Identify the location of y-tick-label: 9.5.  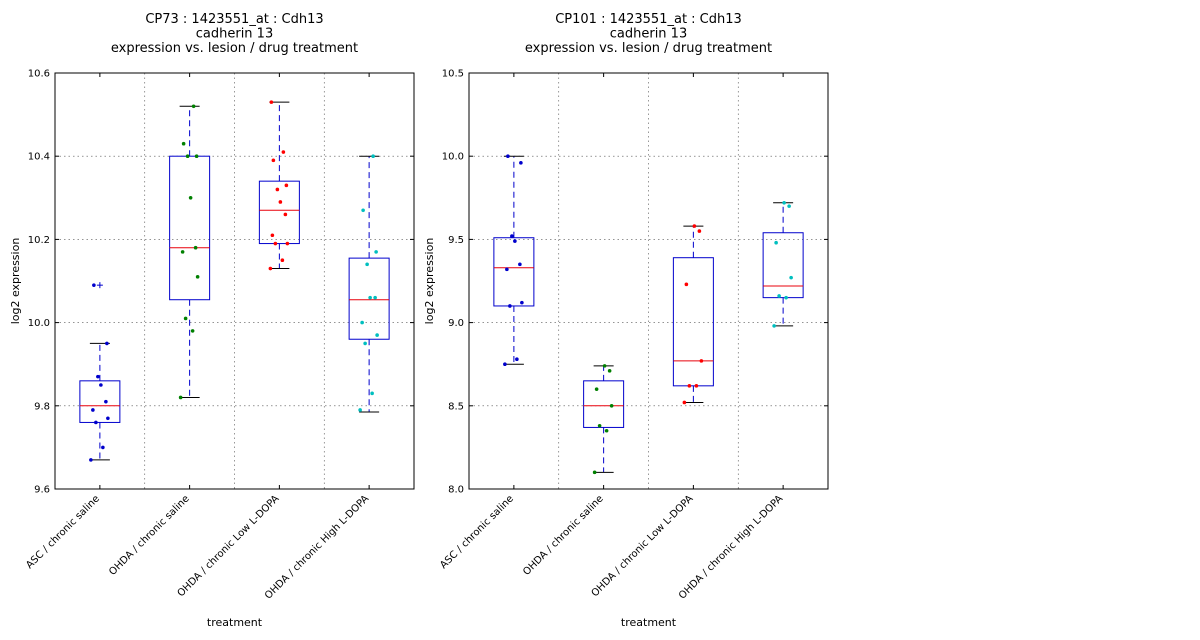
(456, 240).